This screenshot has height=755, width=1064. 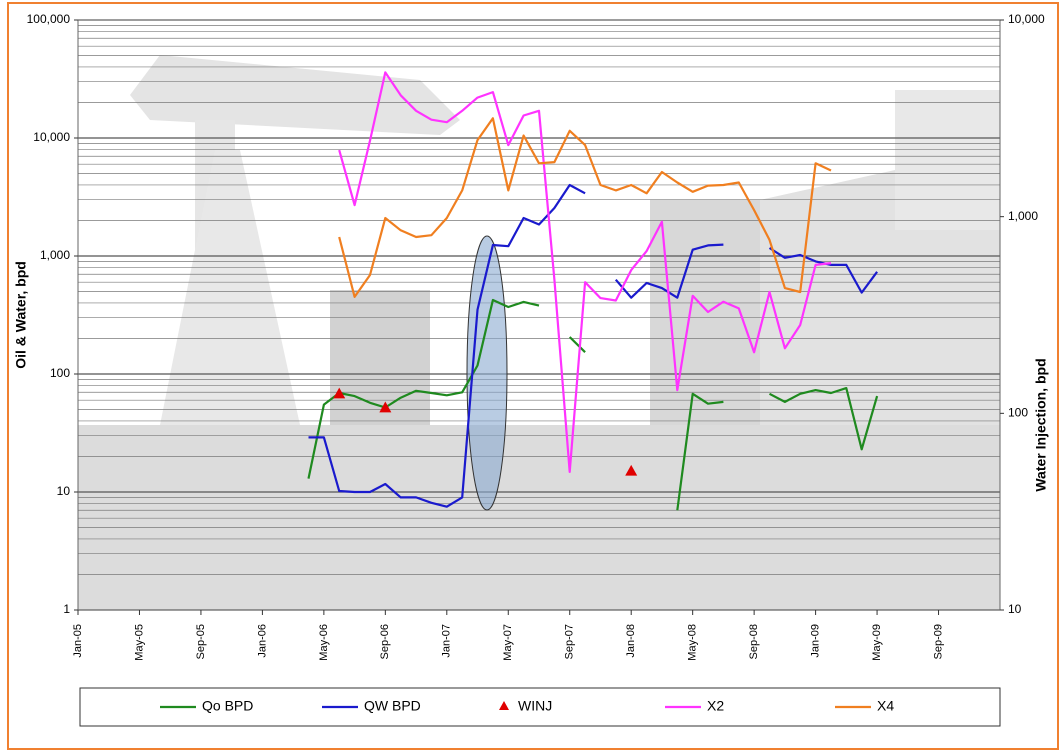 What do you see at coordinates (51, 137) in the screenshot?
I see `y-tick-label: 10,000` at bounding box center [51, 137].